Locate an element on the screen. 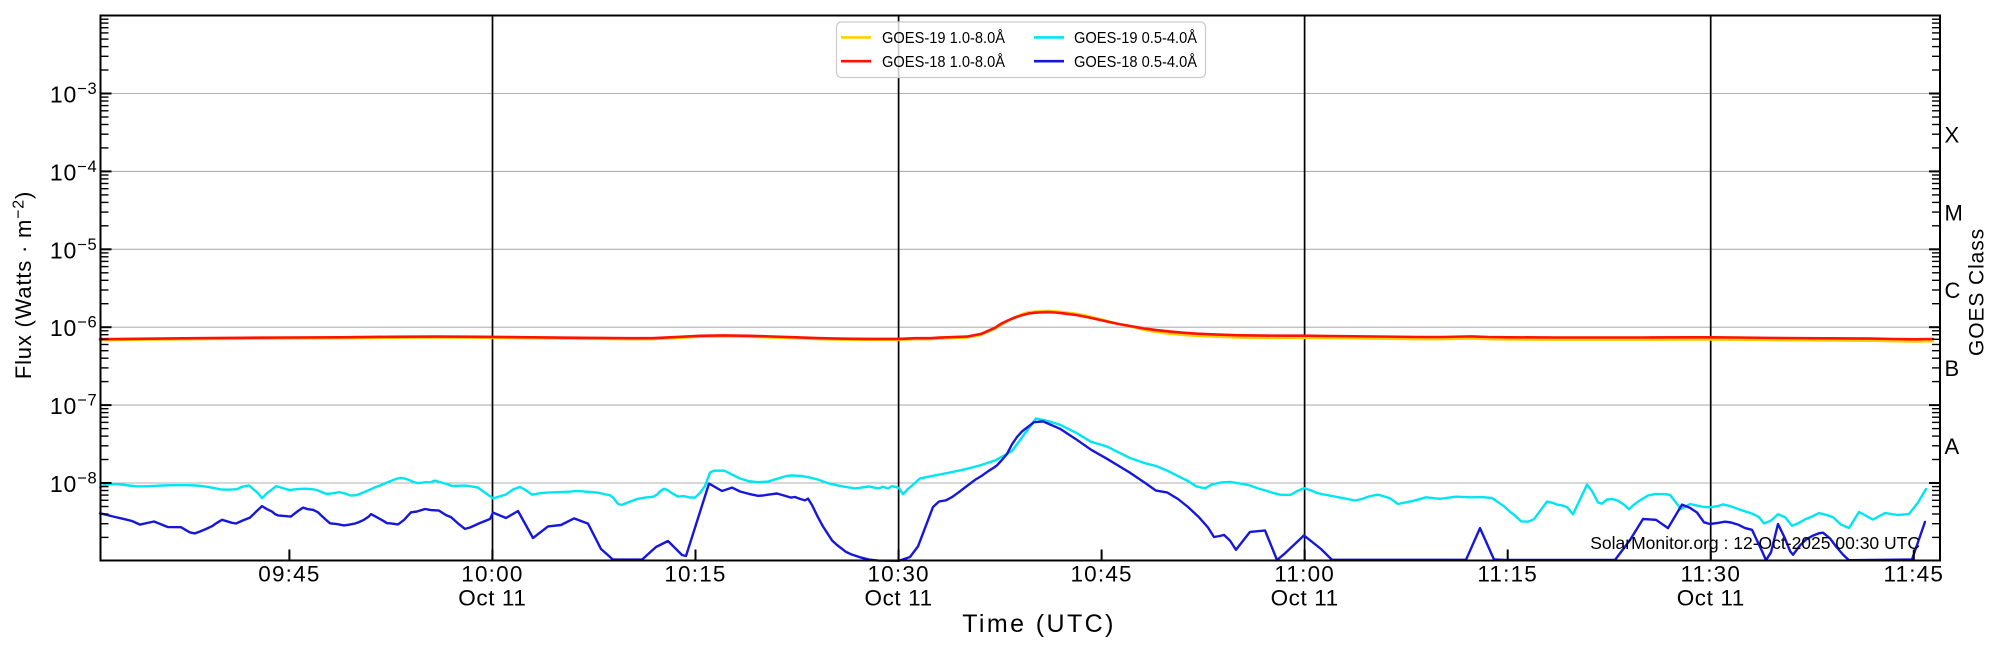  svg-text: 10:45 is located at coordinates (1101, 574).